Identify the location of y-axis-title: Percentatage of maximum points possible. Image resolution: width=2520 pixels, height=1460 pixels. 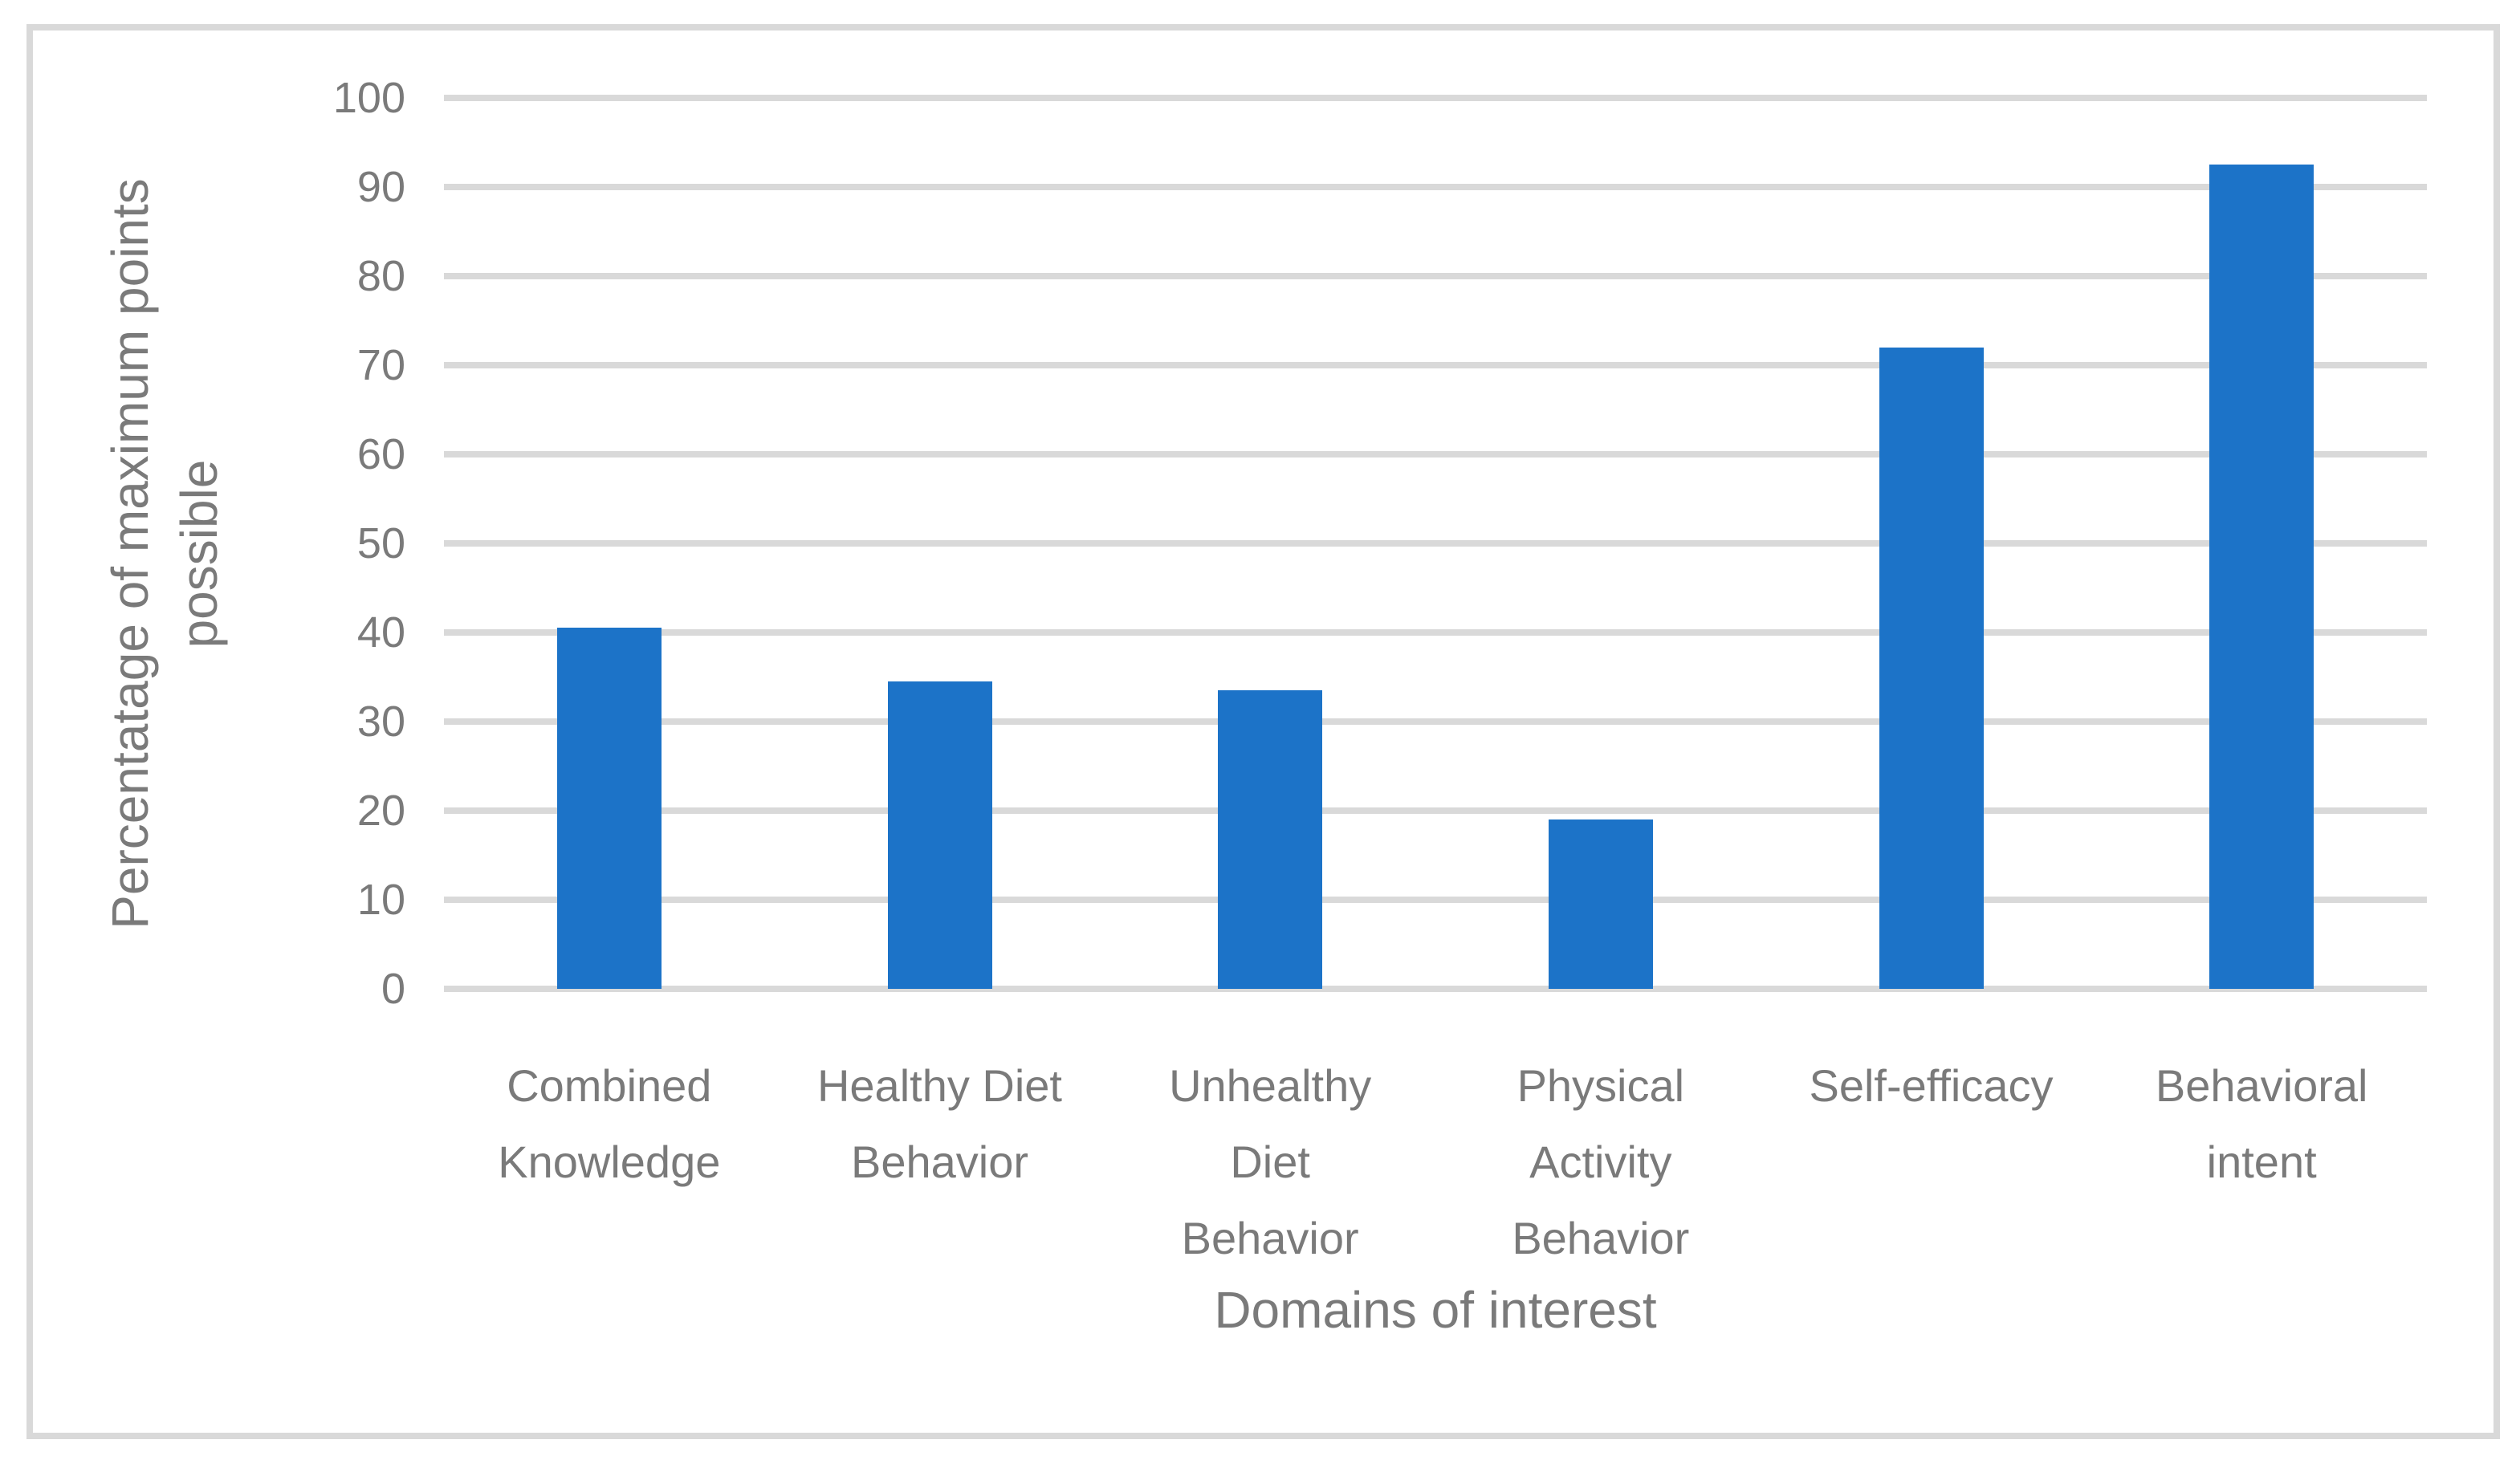
(164, 553).